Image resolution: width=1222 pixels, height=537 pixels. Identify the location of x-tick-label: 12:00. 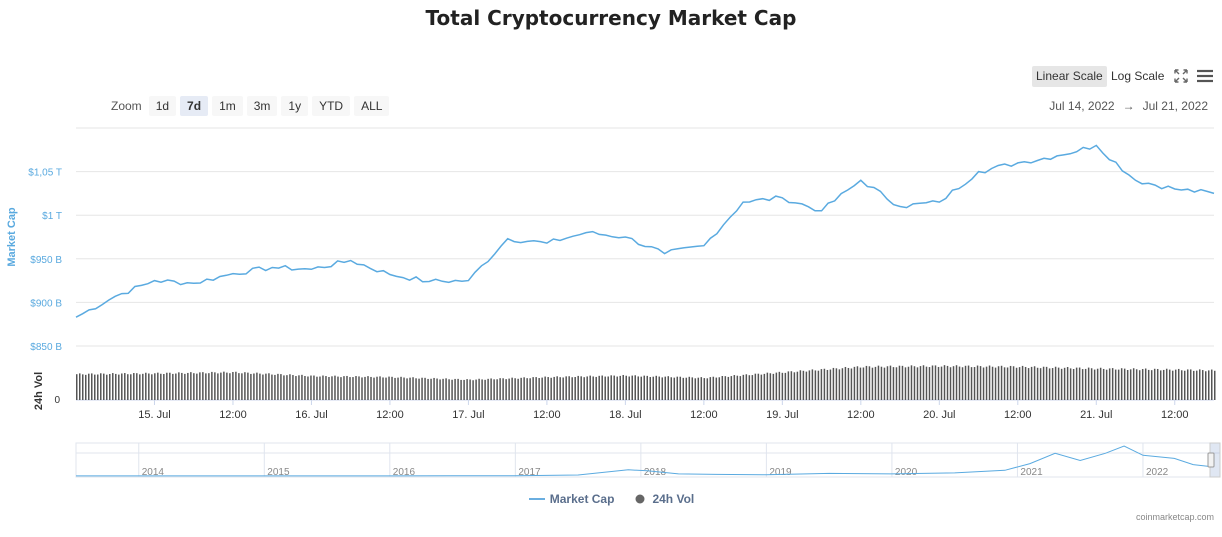
(704, 415).